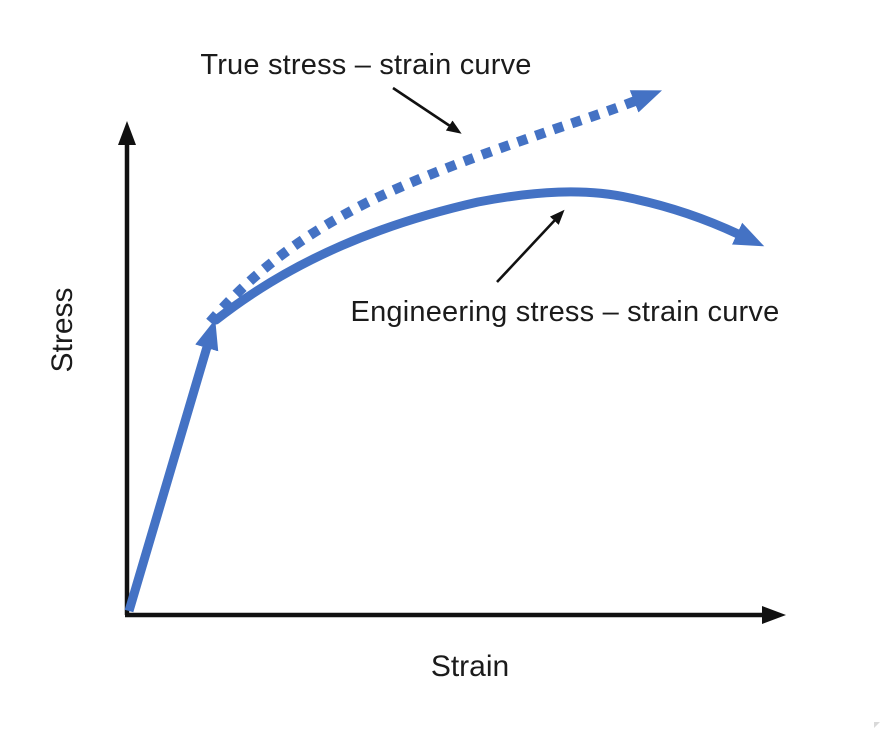 This screenshot has width=887, height=734. Describe the element at coordinates (171, 466) in the screenshot. I see `elastic-line-with-arrow` at that location.